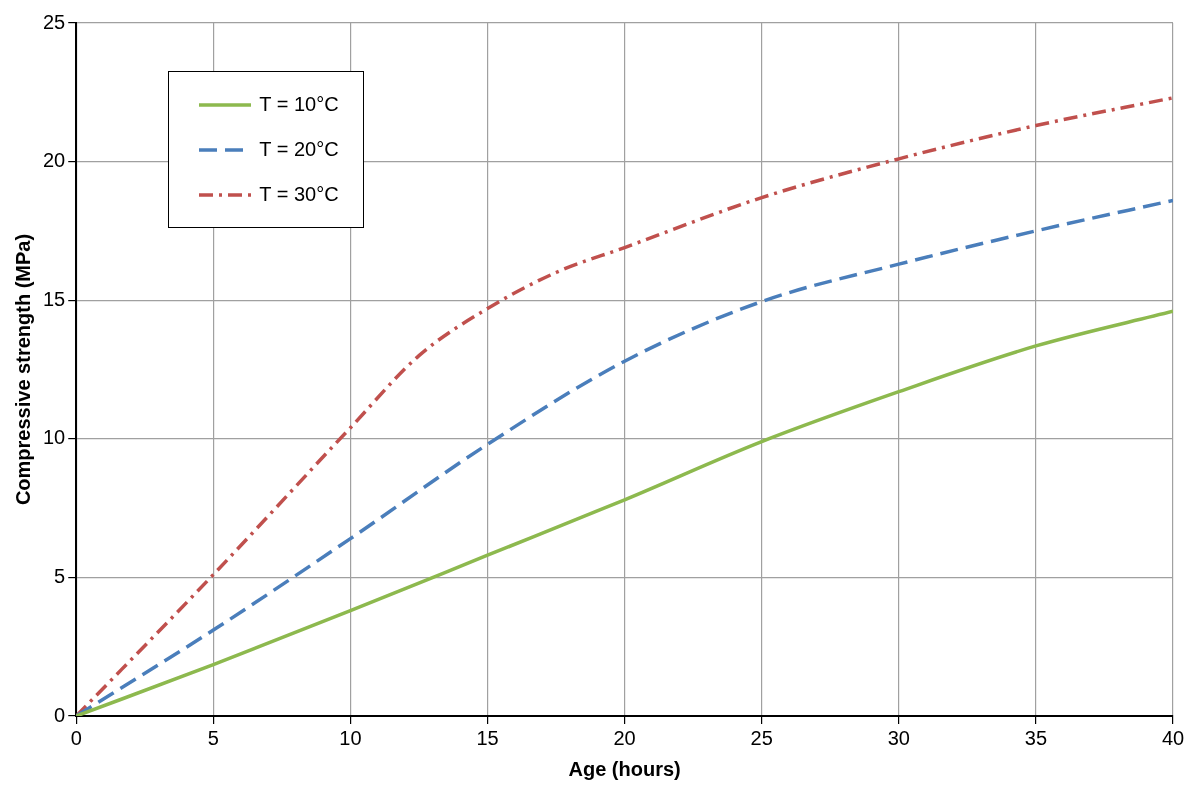 The width and height of the screenshot is (1203, 796). Describe the element at coordinates (299, 194) in the screenshot. I see `legend-label: T = 30°C` at that location.